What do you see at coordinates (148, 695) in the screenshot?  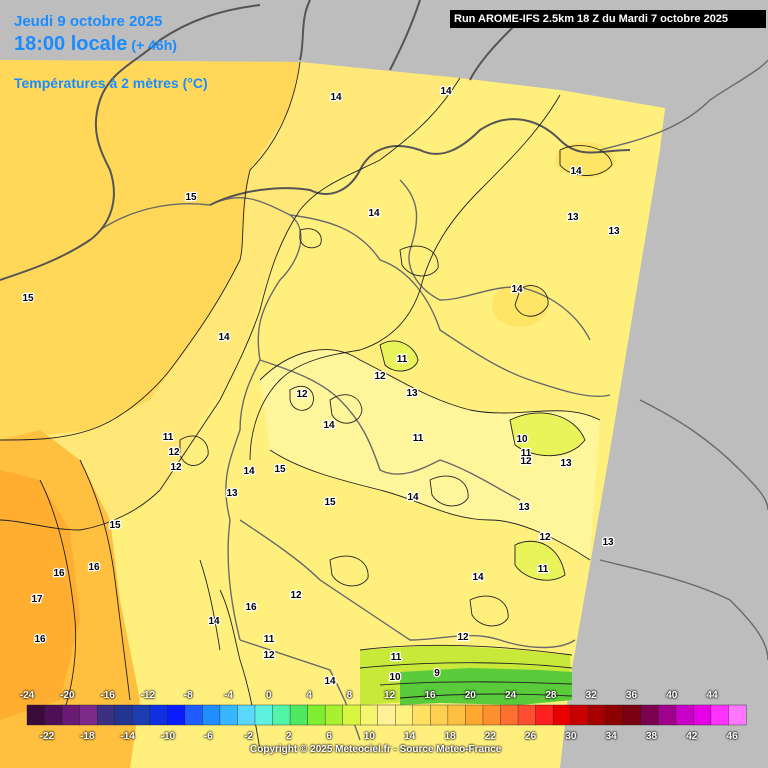 I see `legend-tick-top: -12` at bounding box center [148, 695].